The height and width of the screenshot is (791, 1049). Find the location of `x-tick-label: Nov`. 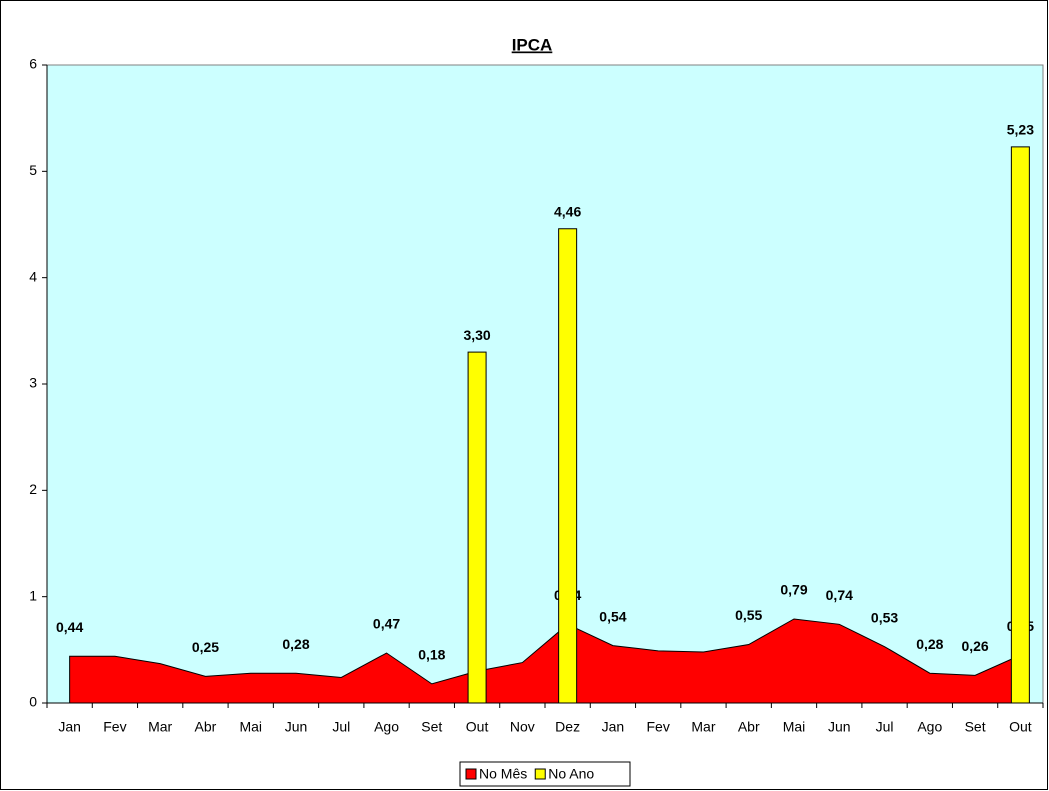

x-tick-label: Nov is located at coordinates (522, 727).